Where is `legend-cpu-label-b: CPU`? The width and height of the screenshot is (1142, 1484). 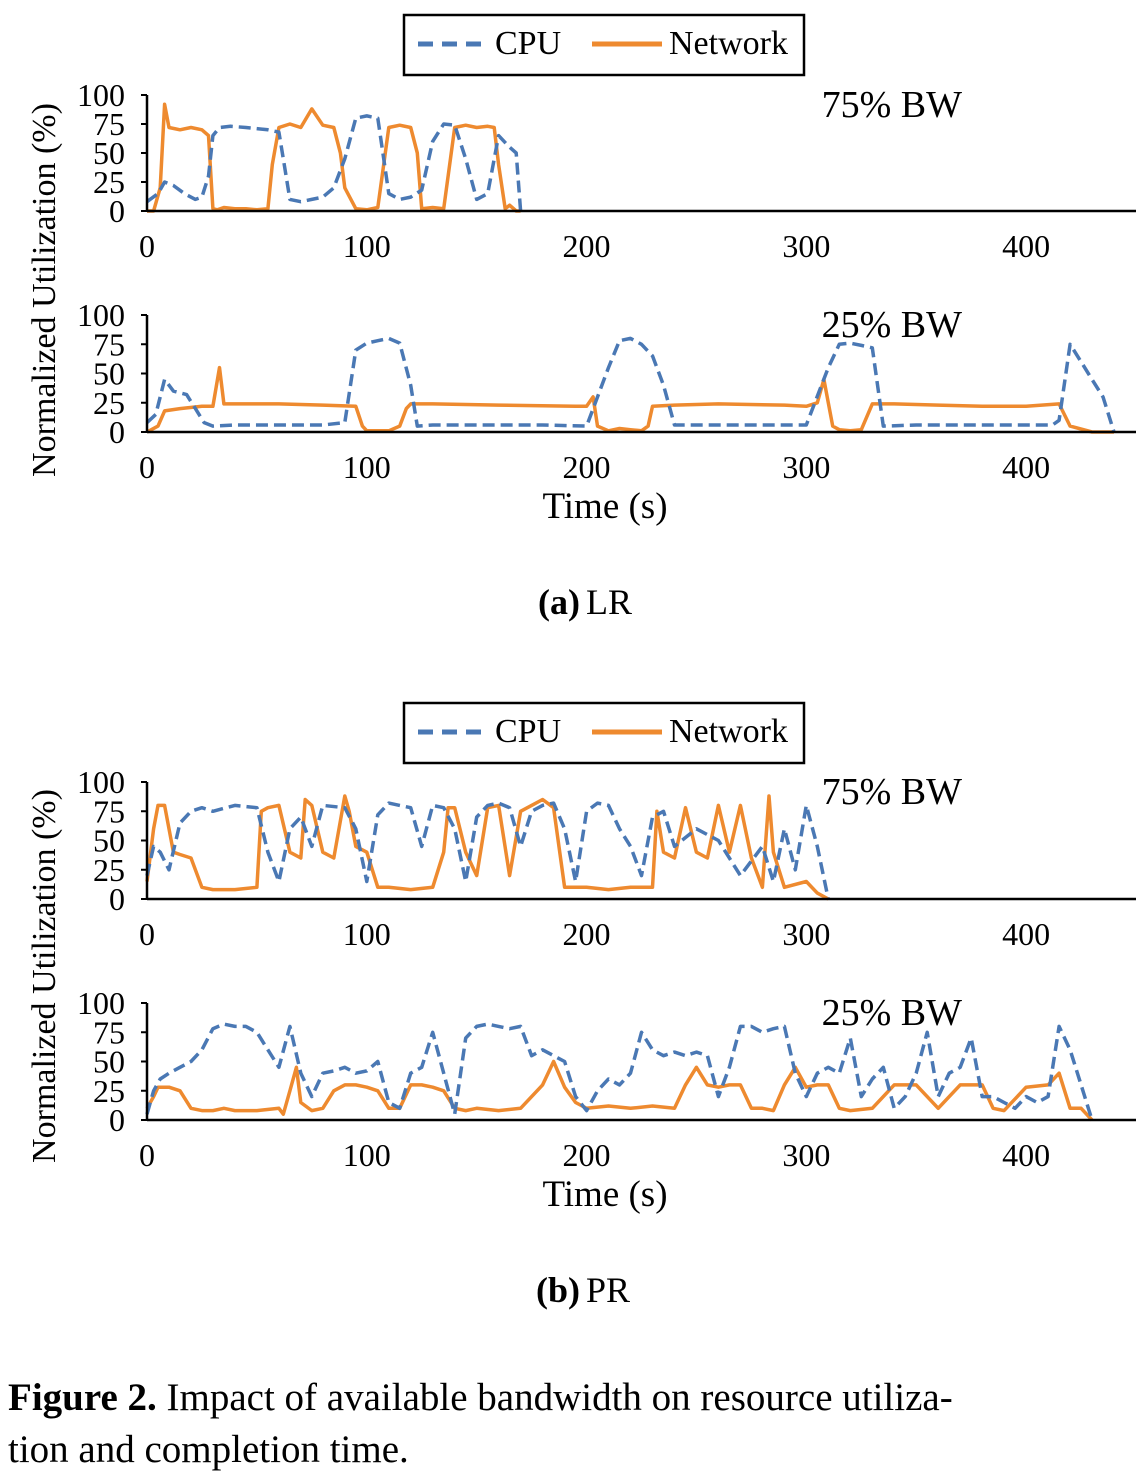 legend-cpu-label-b: CPU is located at coordinates (528, 731).